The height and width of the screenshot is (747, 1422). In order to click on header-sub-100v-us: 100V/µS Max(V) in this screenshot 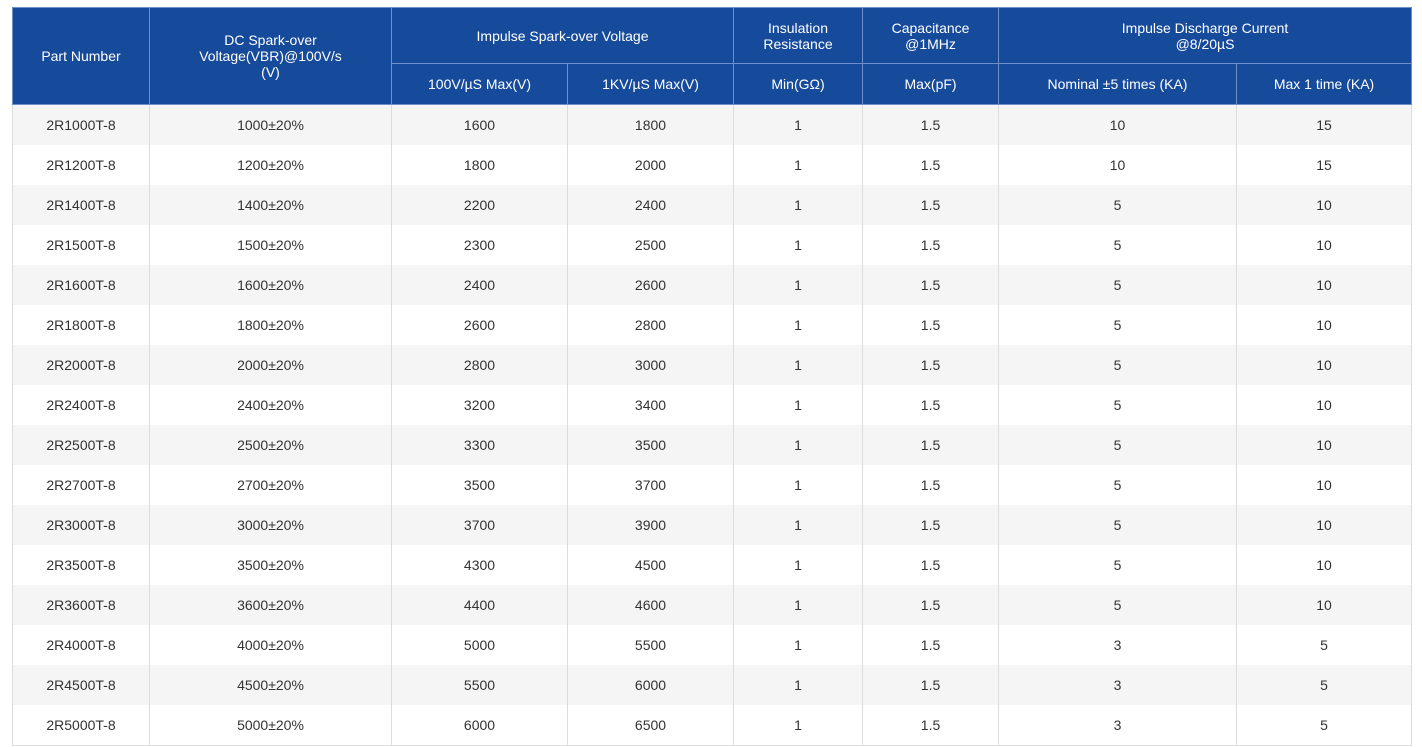, I will do `click(479, 84)`.